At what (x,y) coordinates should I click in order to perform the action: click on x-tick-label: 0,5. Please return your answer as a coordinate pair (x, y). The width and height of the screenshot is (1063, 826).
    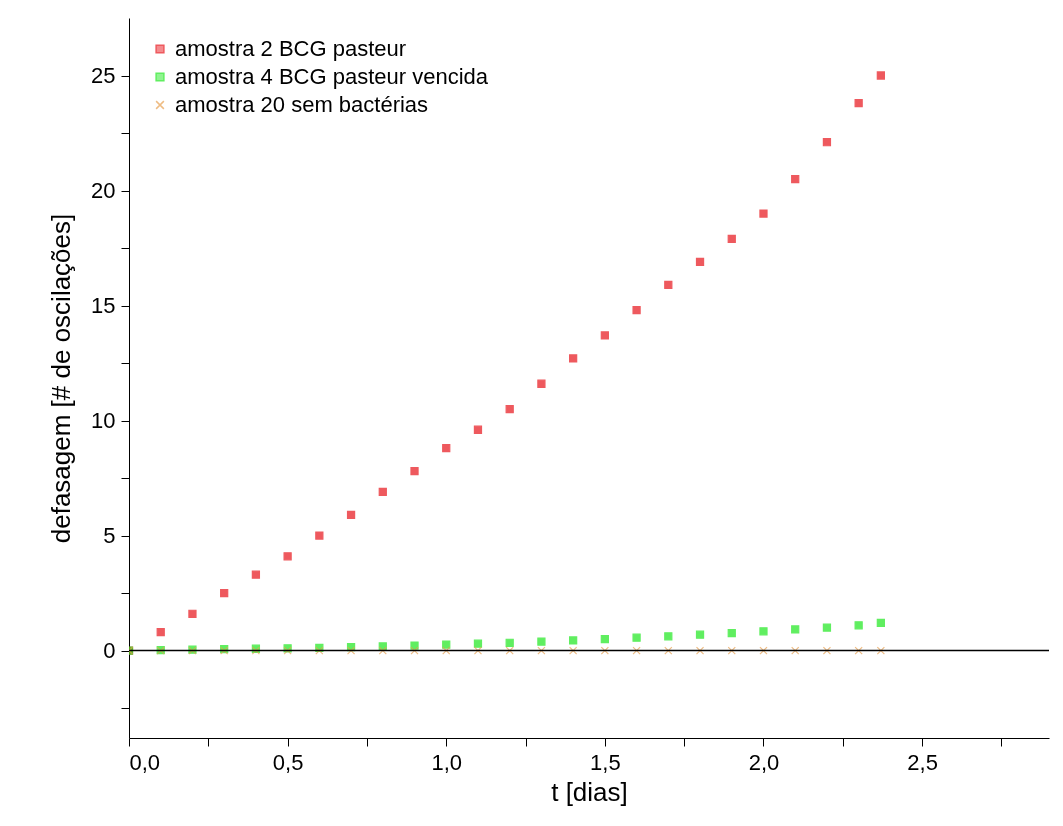
    Looking at the image, I should click on (288, 762).